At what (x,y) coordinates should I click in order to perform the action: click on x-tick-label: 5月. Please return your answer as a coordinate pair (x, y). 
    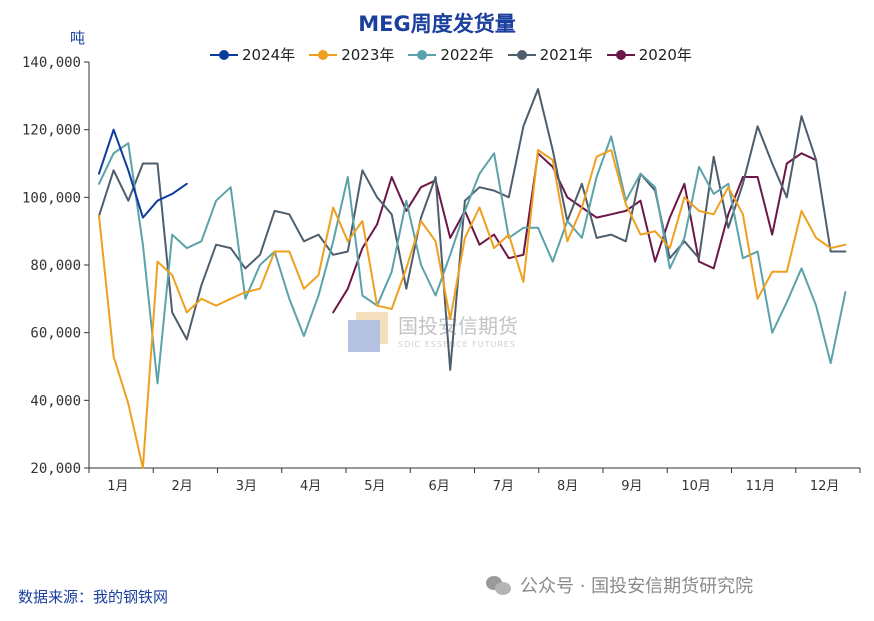
    Looking at the image, I should click on (374, 486).